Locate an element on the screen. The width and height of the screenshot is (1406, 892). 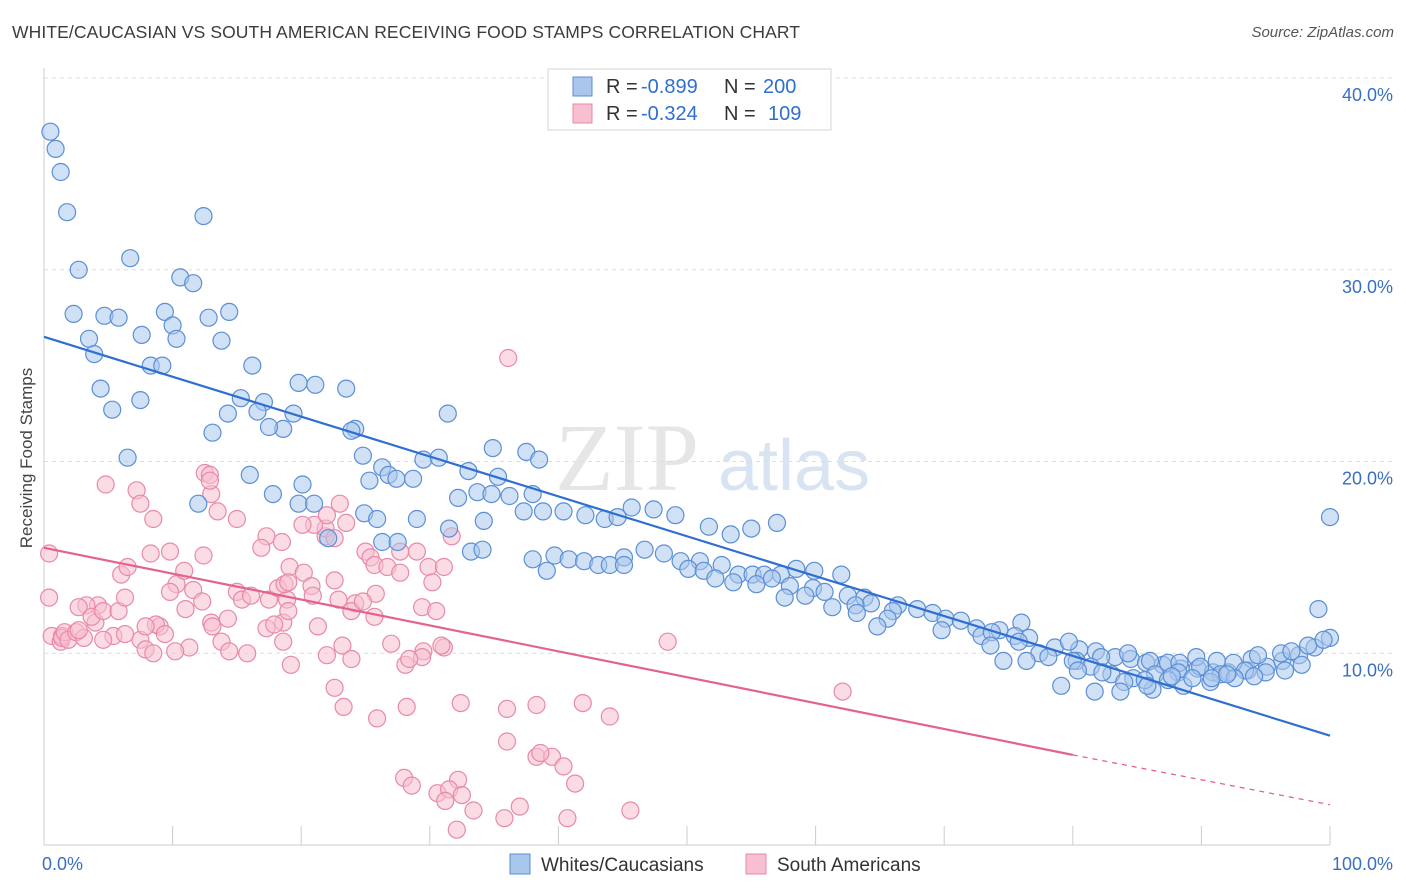
y-tick-label: 40.0% is located at coordinates (1367, 95).